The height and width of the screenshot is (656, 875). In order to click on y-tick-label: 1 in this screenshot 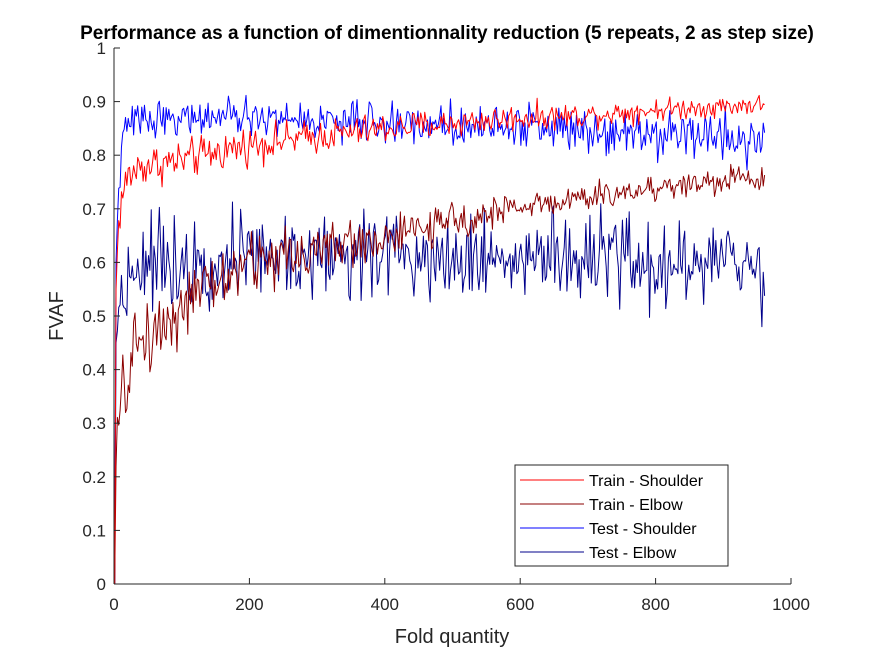, I will do `click(101, 48)`.